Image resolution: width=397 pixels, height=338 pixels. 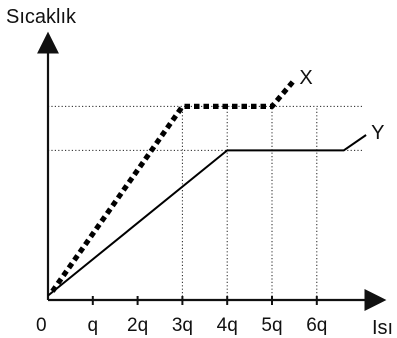 What do you see at coordinates (41, 17) in the screenshot?
I see `y-axis-label: Sıcaklık` at bounding box center [41, 17].